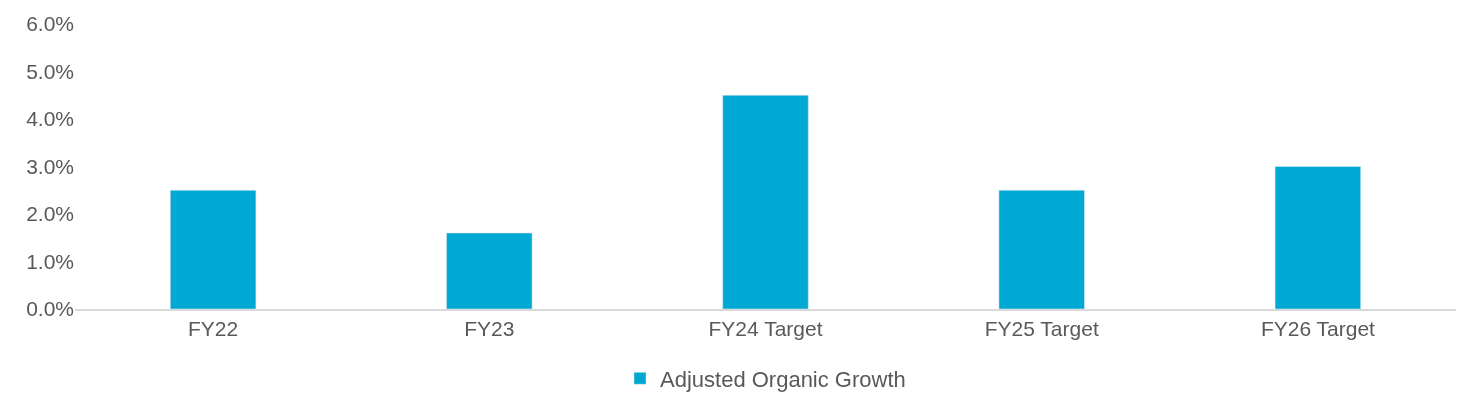  Describe the element at coordinates (489, 328) in the screenshot. I see `x-tick-label: FY23` at that location.